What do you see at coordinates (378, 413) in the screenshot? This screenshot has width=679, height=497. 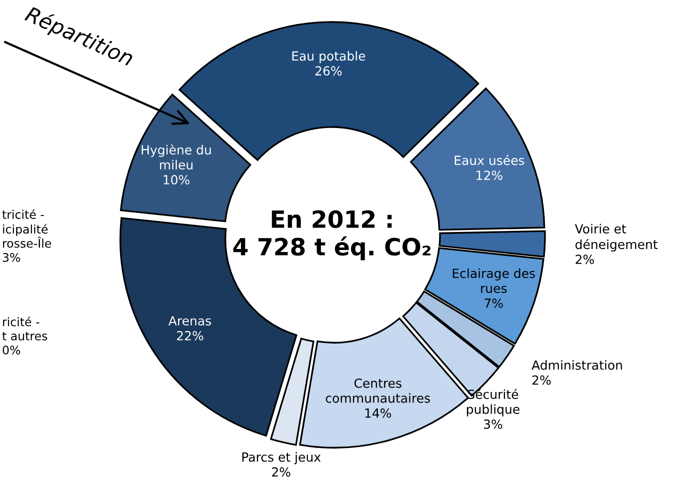 I see `data-label: 14%` at bounding box center [378, 413].